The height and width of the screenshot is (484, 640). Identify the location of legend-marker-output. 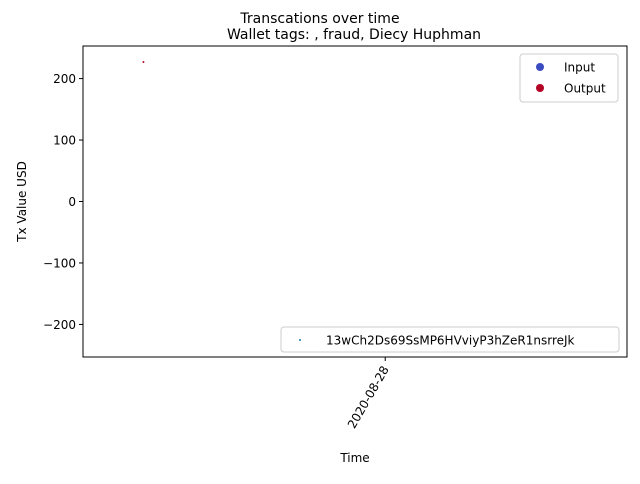
(540, 88).